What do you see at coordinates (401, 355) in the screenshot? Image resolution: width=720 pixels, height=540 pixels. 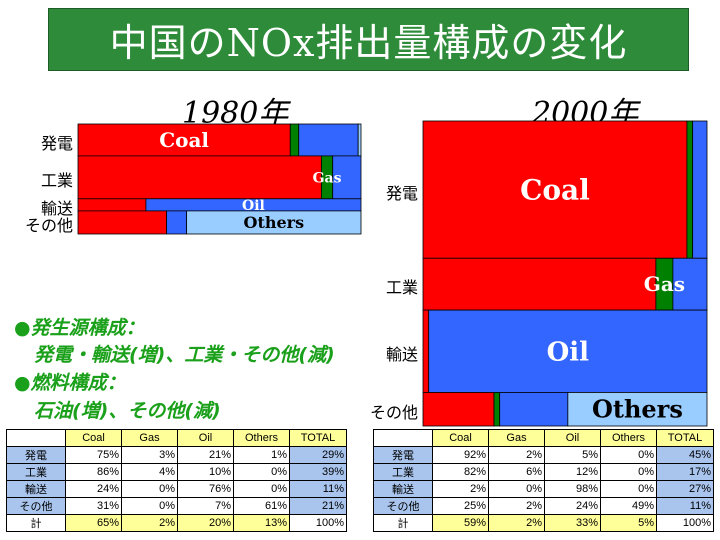 I see `row-label-1-2: 輸送` at bounding box center [401, 355].